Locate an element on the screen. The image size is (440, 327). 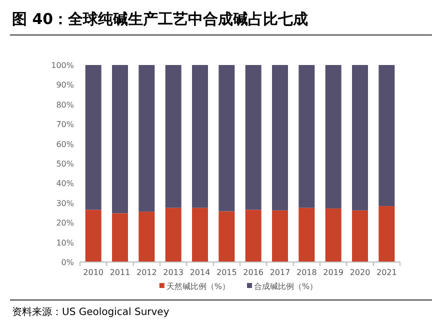
x-tick-label: 2017 is located at coordinates (280, 272).